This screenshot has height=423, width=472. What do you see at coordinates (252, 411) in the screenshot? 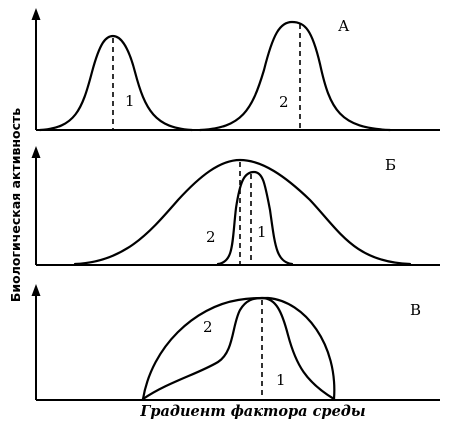
I see `x-axis-label: Градиент фактора среды` at bounding box center [252, 411].